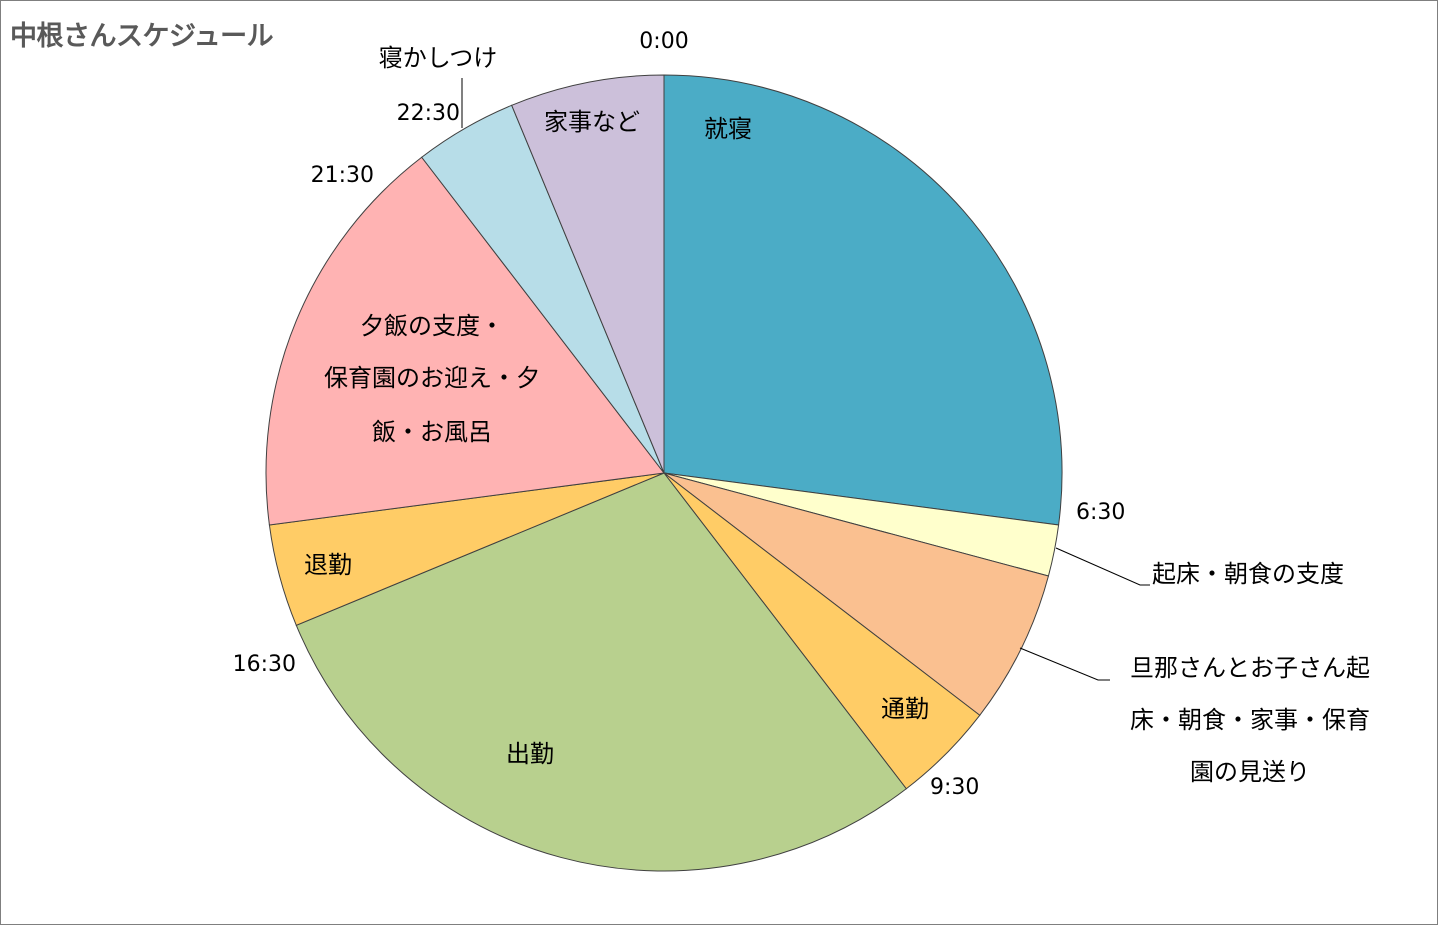 Image resolution: width=1440 pixels, height=927 pixels. Describe the element at coordinates (530, 754) in the screenshot. I see `slice-label-work: 出勤` at that location.